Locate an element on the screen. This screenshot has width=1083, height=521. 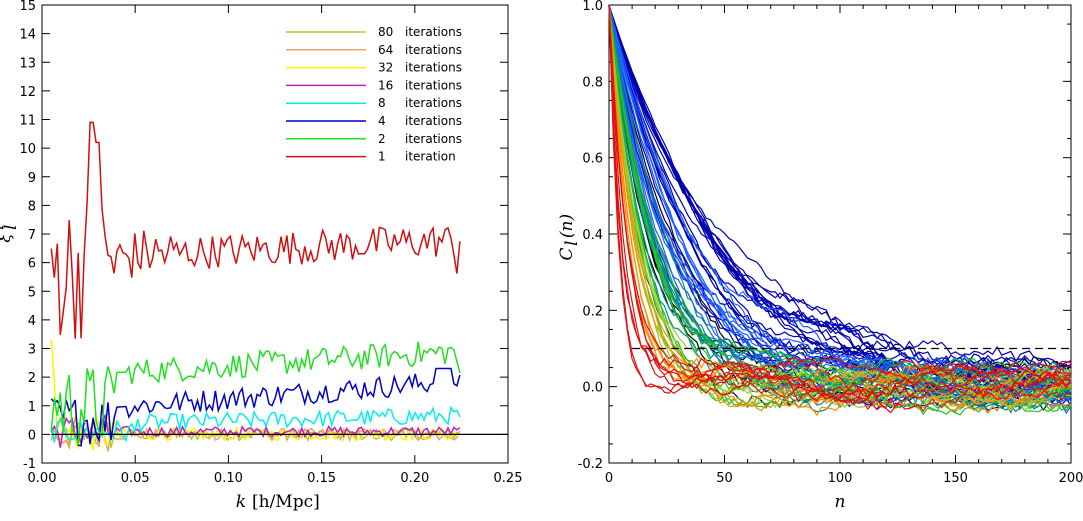
left-y-tick-label: 12 is located at coordinates (27, 92).